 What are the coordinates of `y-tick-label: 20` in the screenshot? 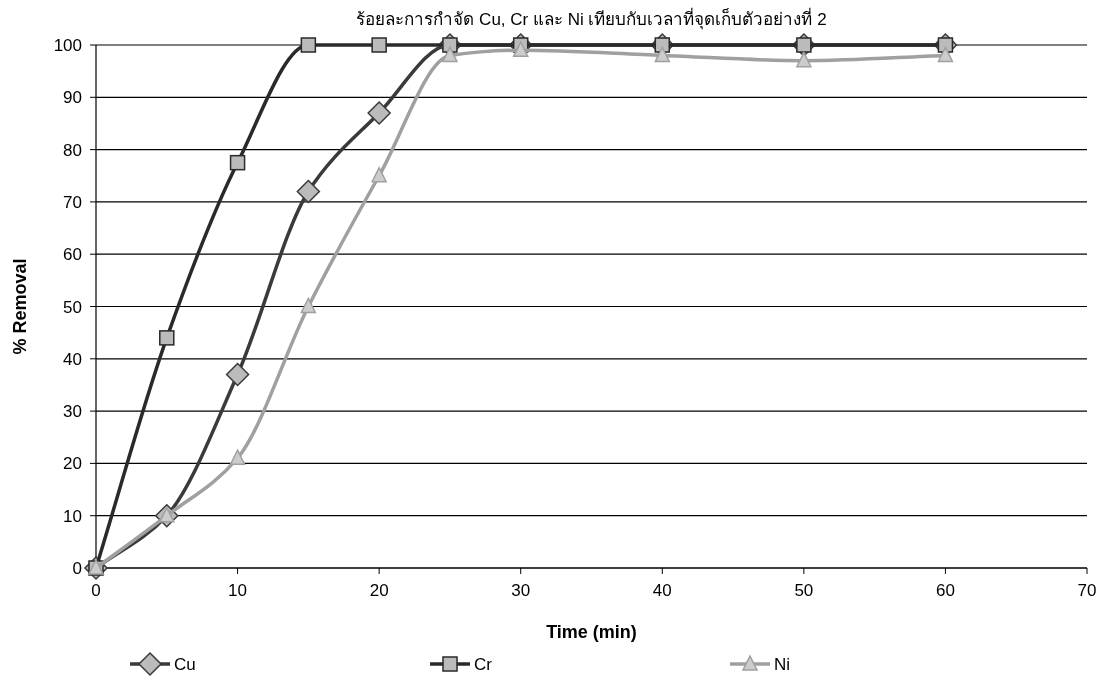 It's located at (72, 464).